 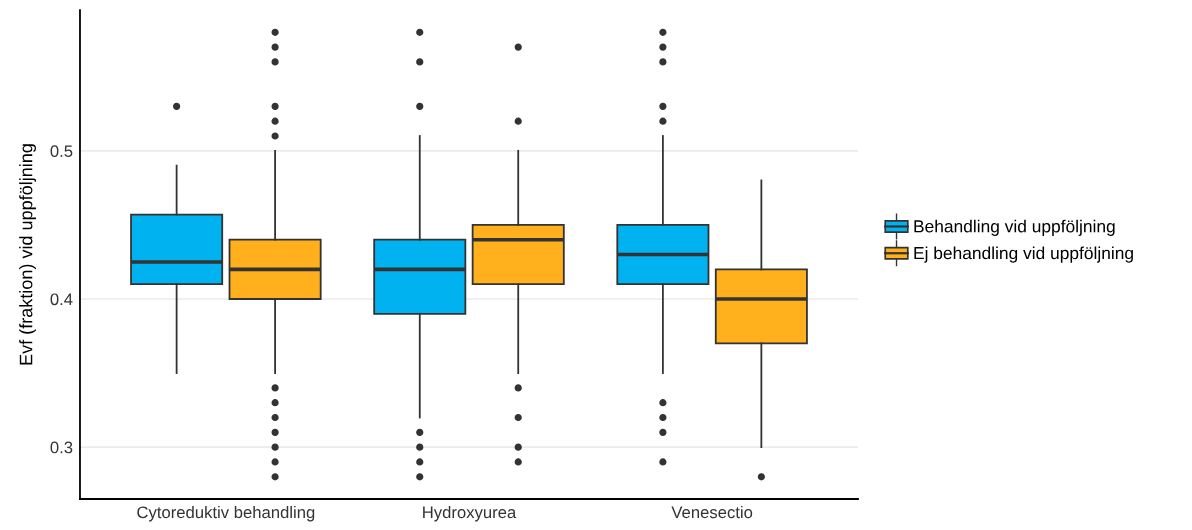 What do you see at coordinates (1023, 254) in the screenshot?
I see `legend-label: Ej behandling vid uppföljning` at bounding box center [1023, 254].